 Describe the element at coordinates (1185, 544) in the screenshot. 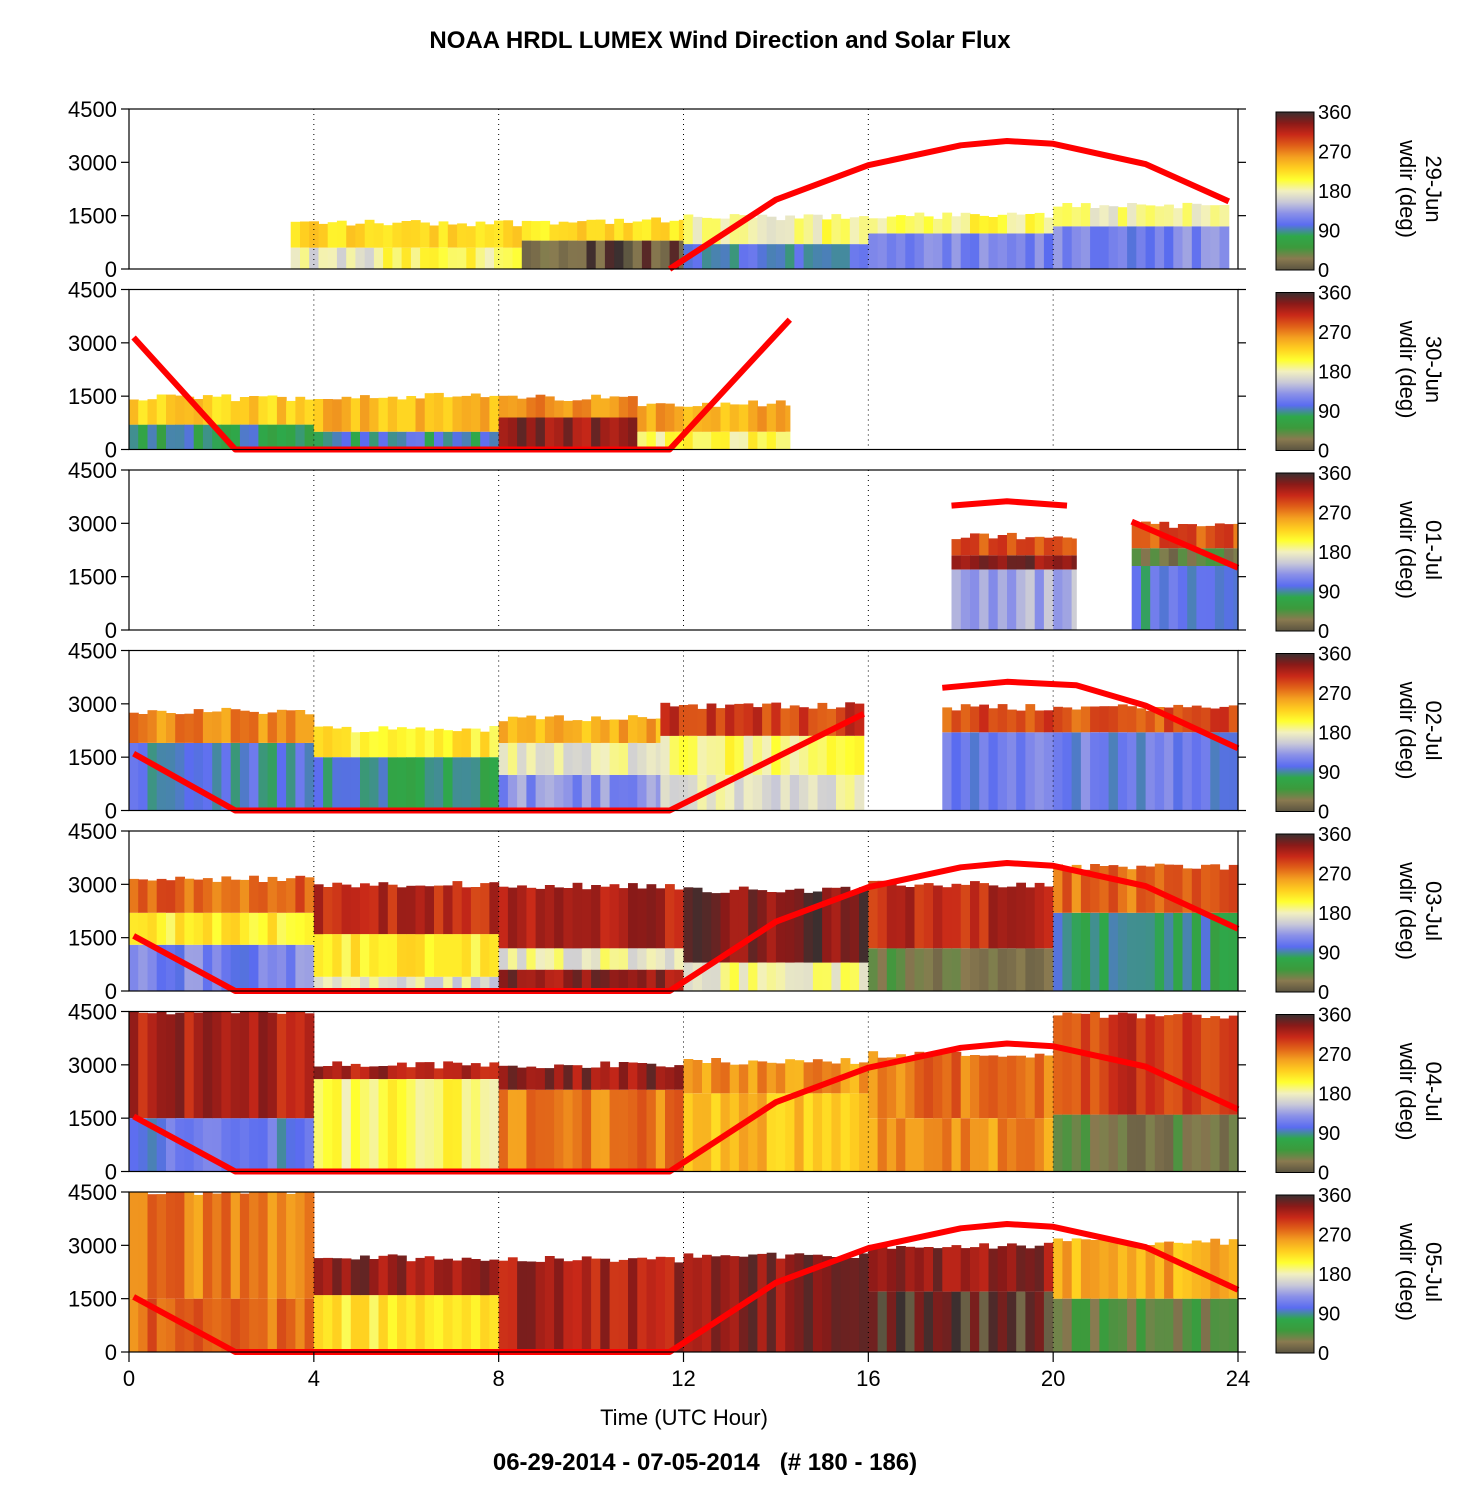

I see `solar-flux-line` at that location.